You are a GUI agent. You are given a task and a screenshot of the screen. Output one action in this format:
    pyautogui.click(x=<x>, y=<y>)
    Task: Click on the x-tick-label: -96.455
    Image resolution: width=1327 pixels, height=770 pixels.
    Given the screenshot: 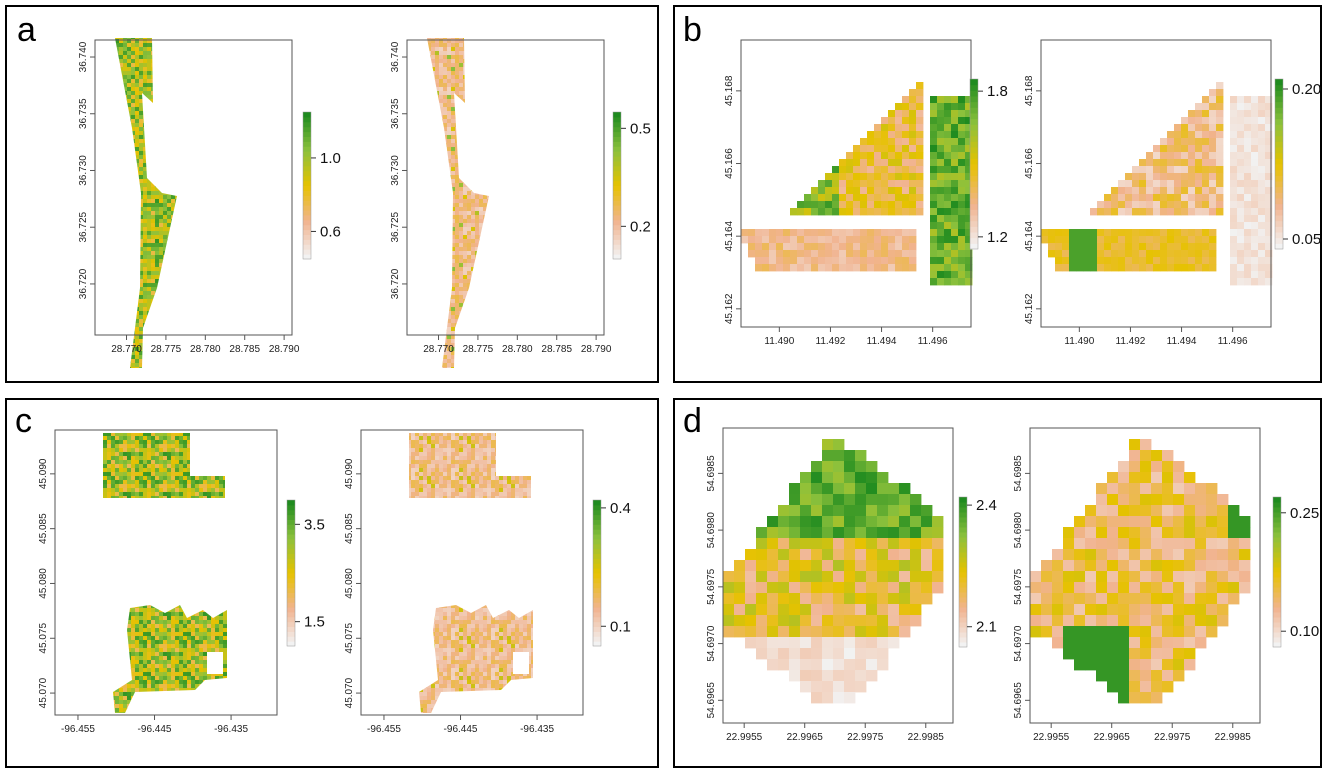 What is the action you would take?
    pyautogui.click(x=78, y=729)
    